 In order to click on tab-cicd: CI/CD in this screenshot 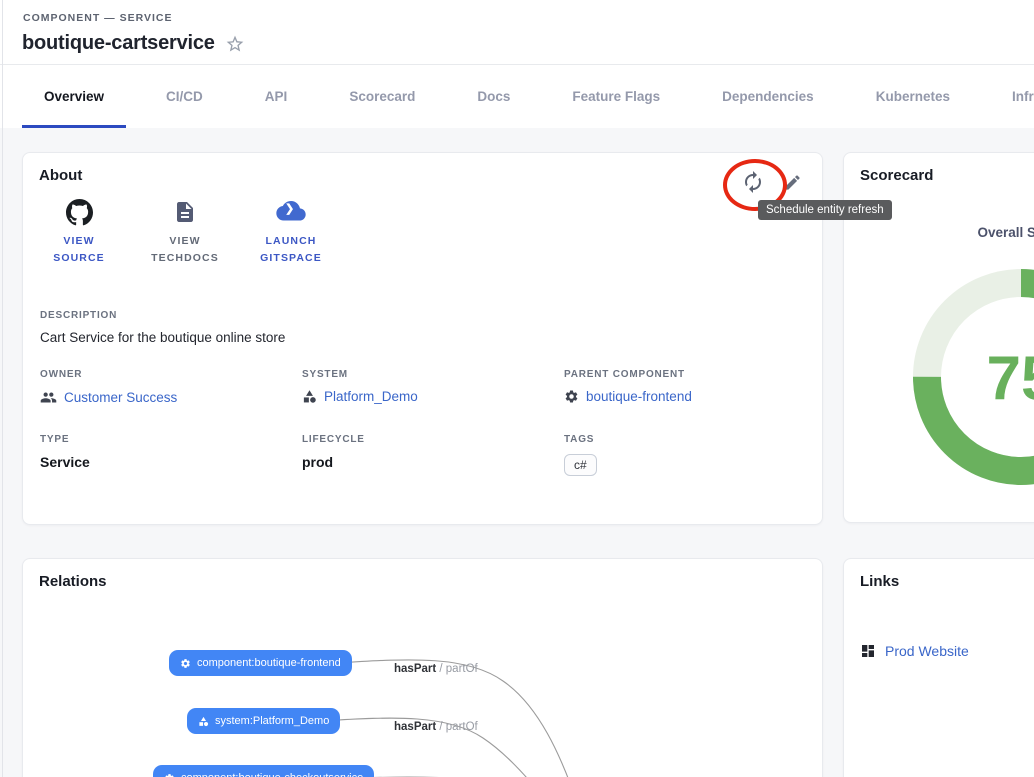, I will do `click(184, 96)`.